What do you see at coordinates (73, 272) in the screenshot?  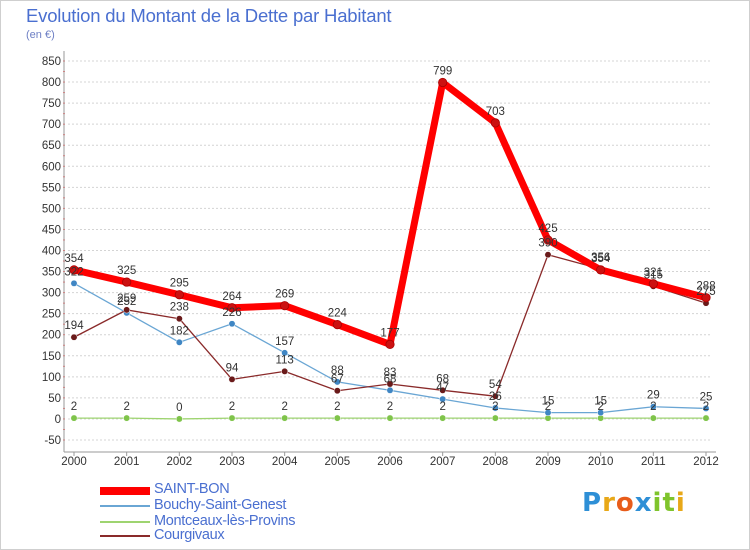 I see `data-label: 322` at bounding box center [73, 272].